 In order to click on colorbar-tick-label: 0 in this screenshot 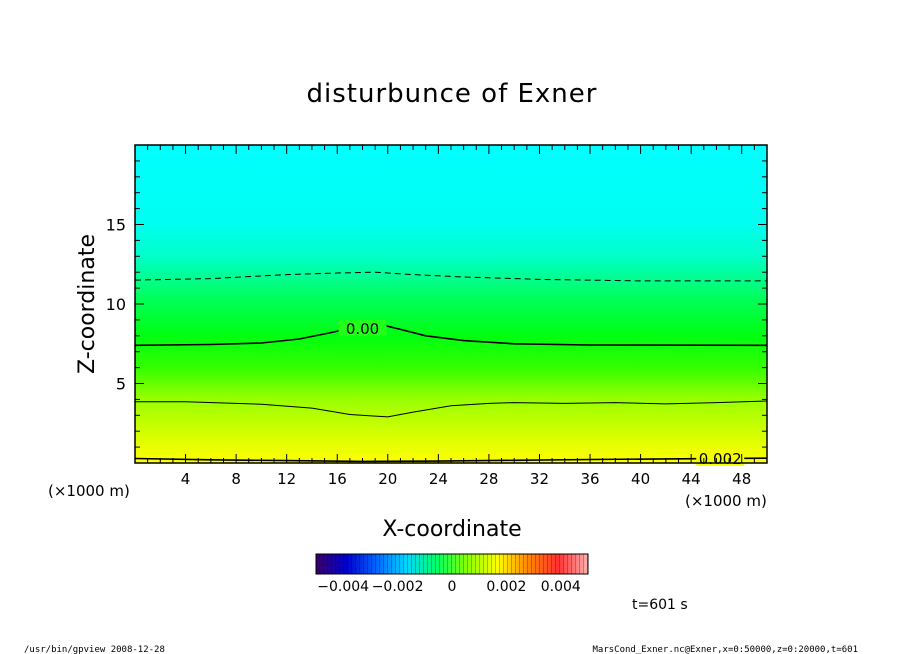, I will do `click(452, 587)`.